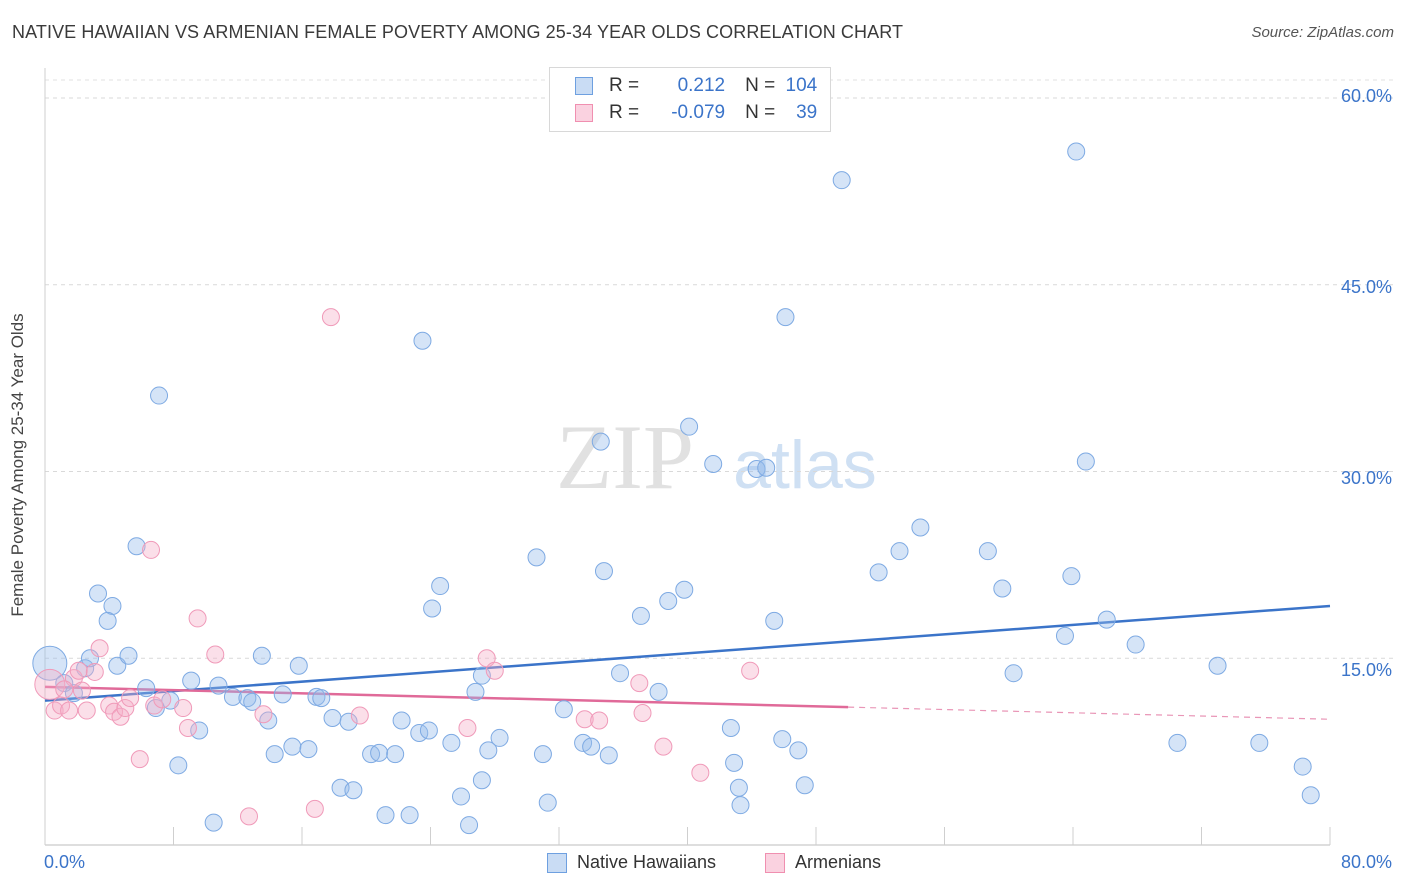 The width and height of the screenshot is (1406, 892). Describe the element at coordinates (1366, 862) in the screenshot. I see `x-tick-max: 80.0%` at that location.